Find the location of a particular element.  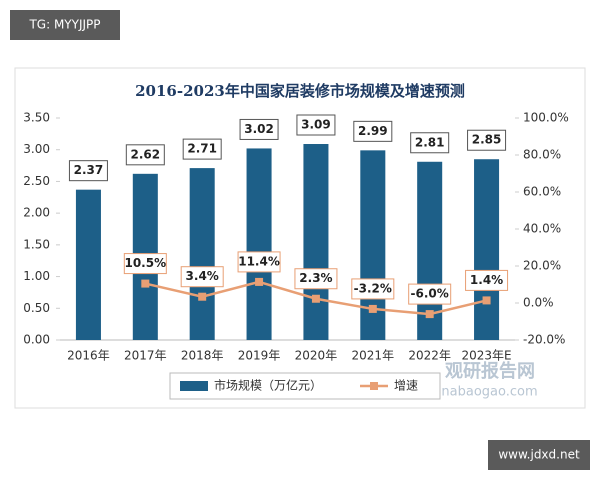

bar-label: 2.71 is located at coordinates (202, 149).